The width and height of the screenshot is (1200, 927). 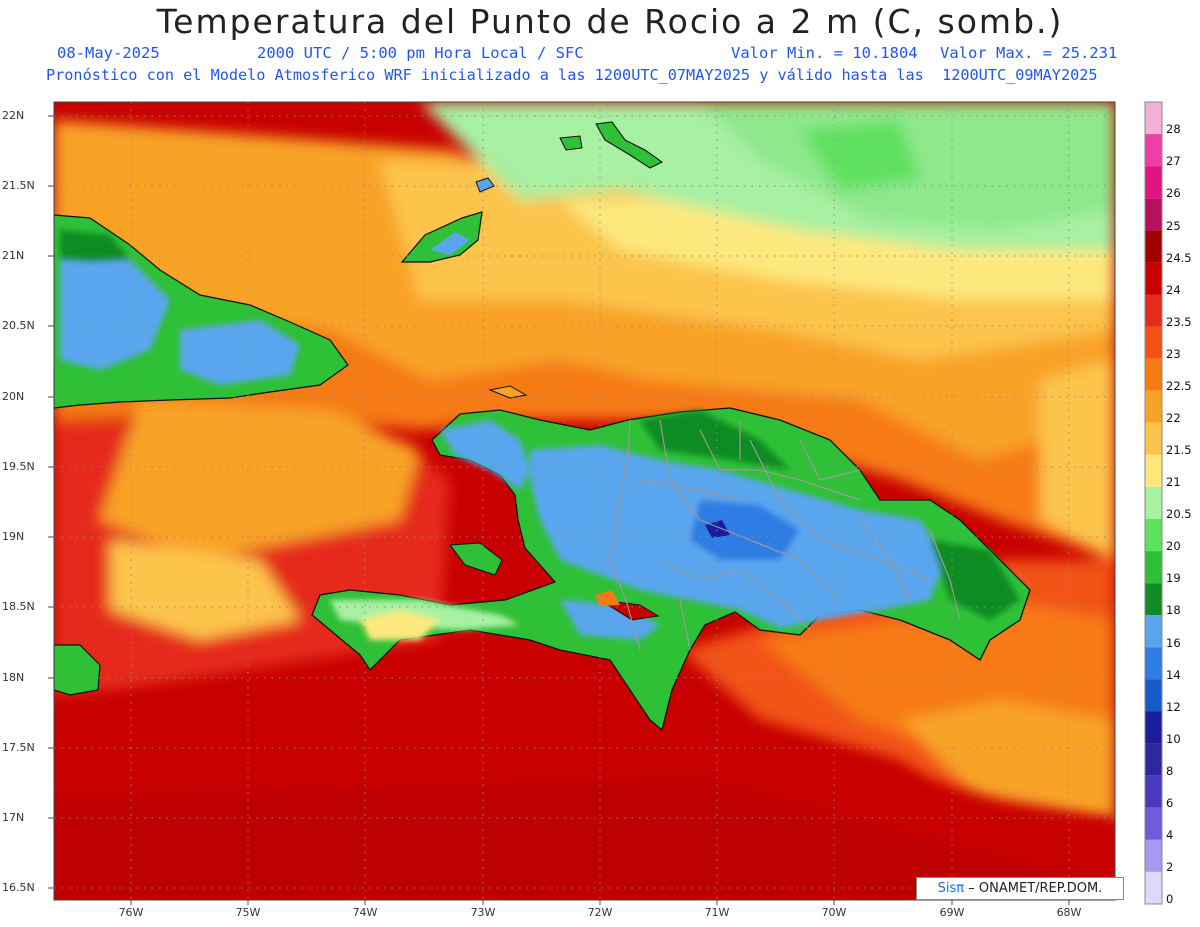 I want to click on colorbar-label: 19, so click(x=1173, y=578).